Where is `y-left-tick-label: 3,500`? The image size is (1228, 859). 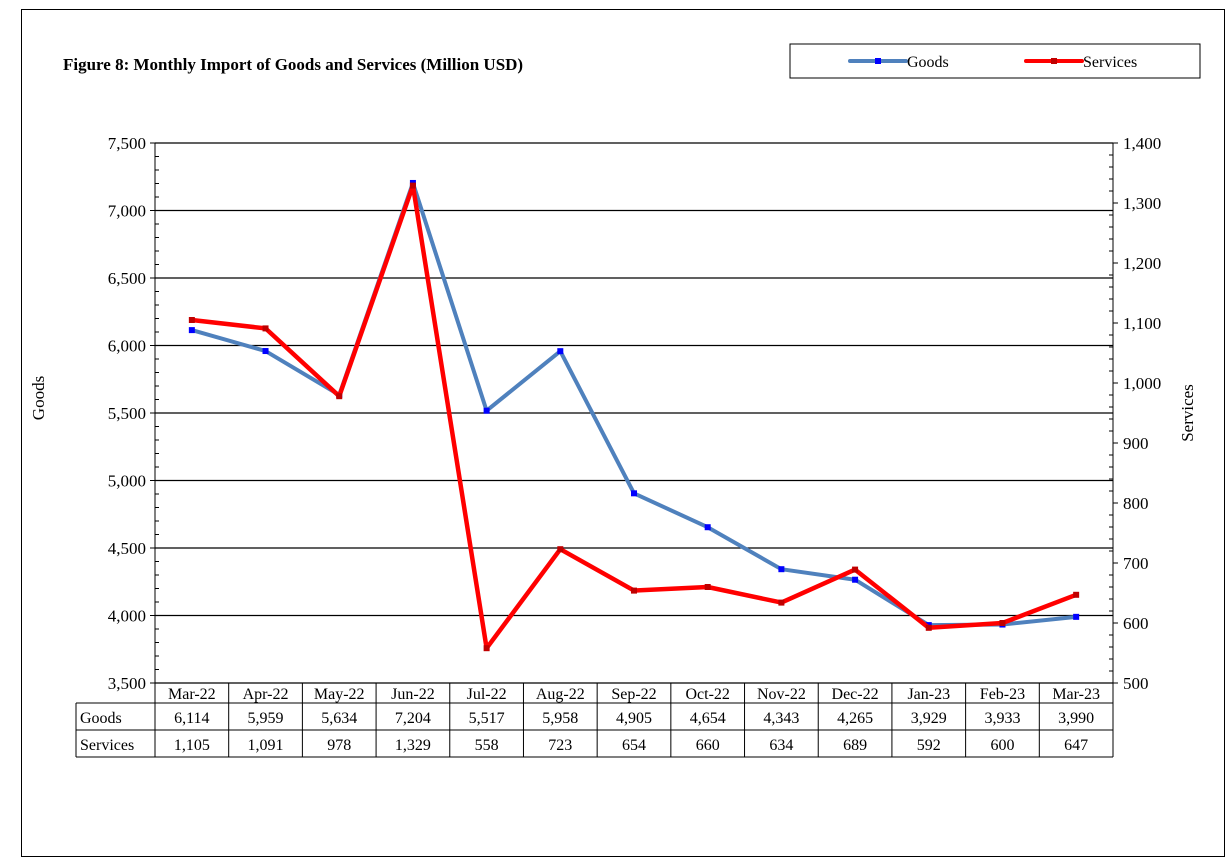
y-left-tick-label: 3,500 is located at coordinates (127, 683).